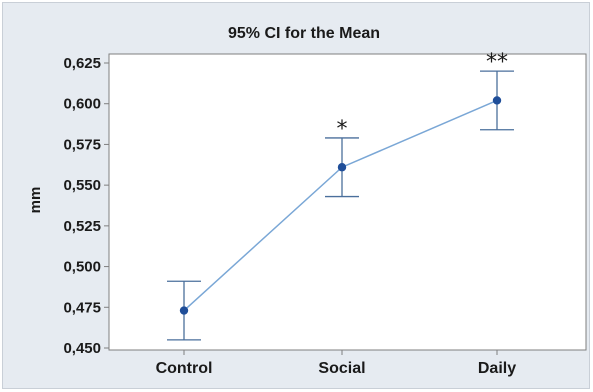 The width and height of the screenshot is (593, 392). I want to click on chart-title: 95% CI for the Mean, so click(304, 33).